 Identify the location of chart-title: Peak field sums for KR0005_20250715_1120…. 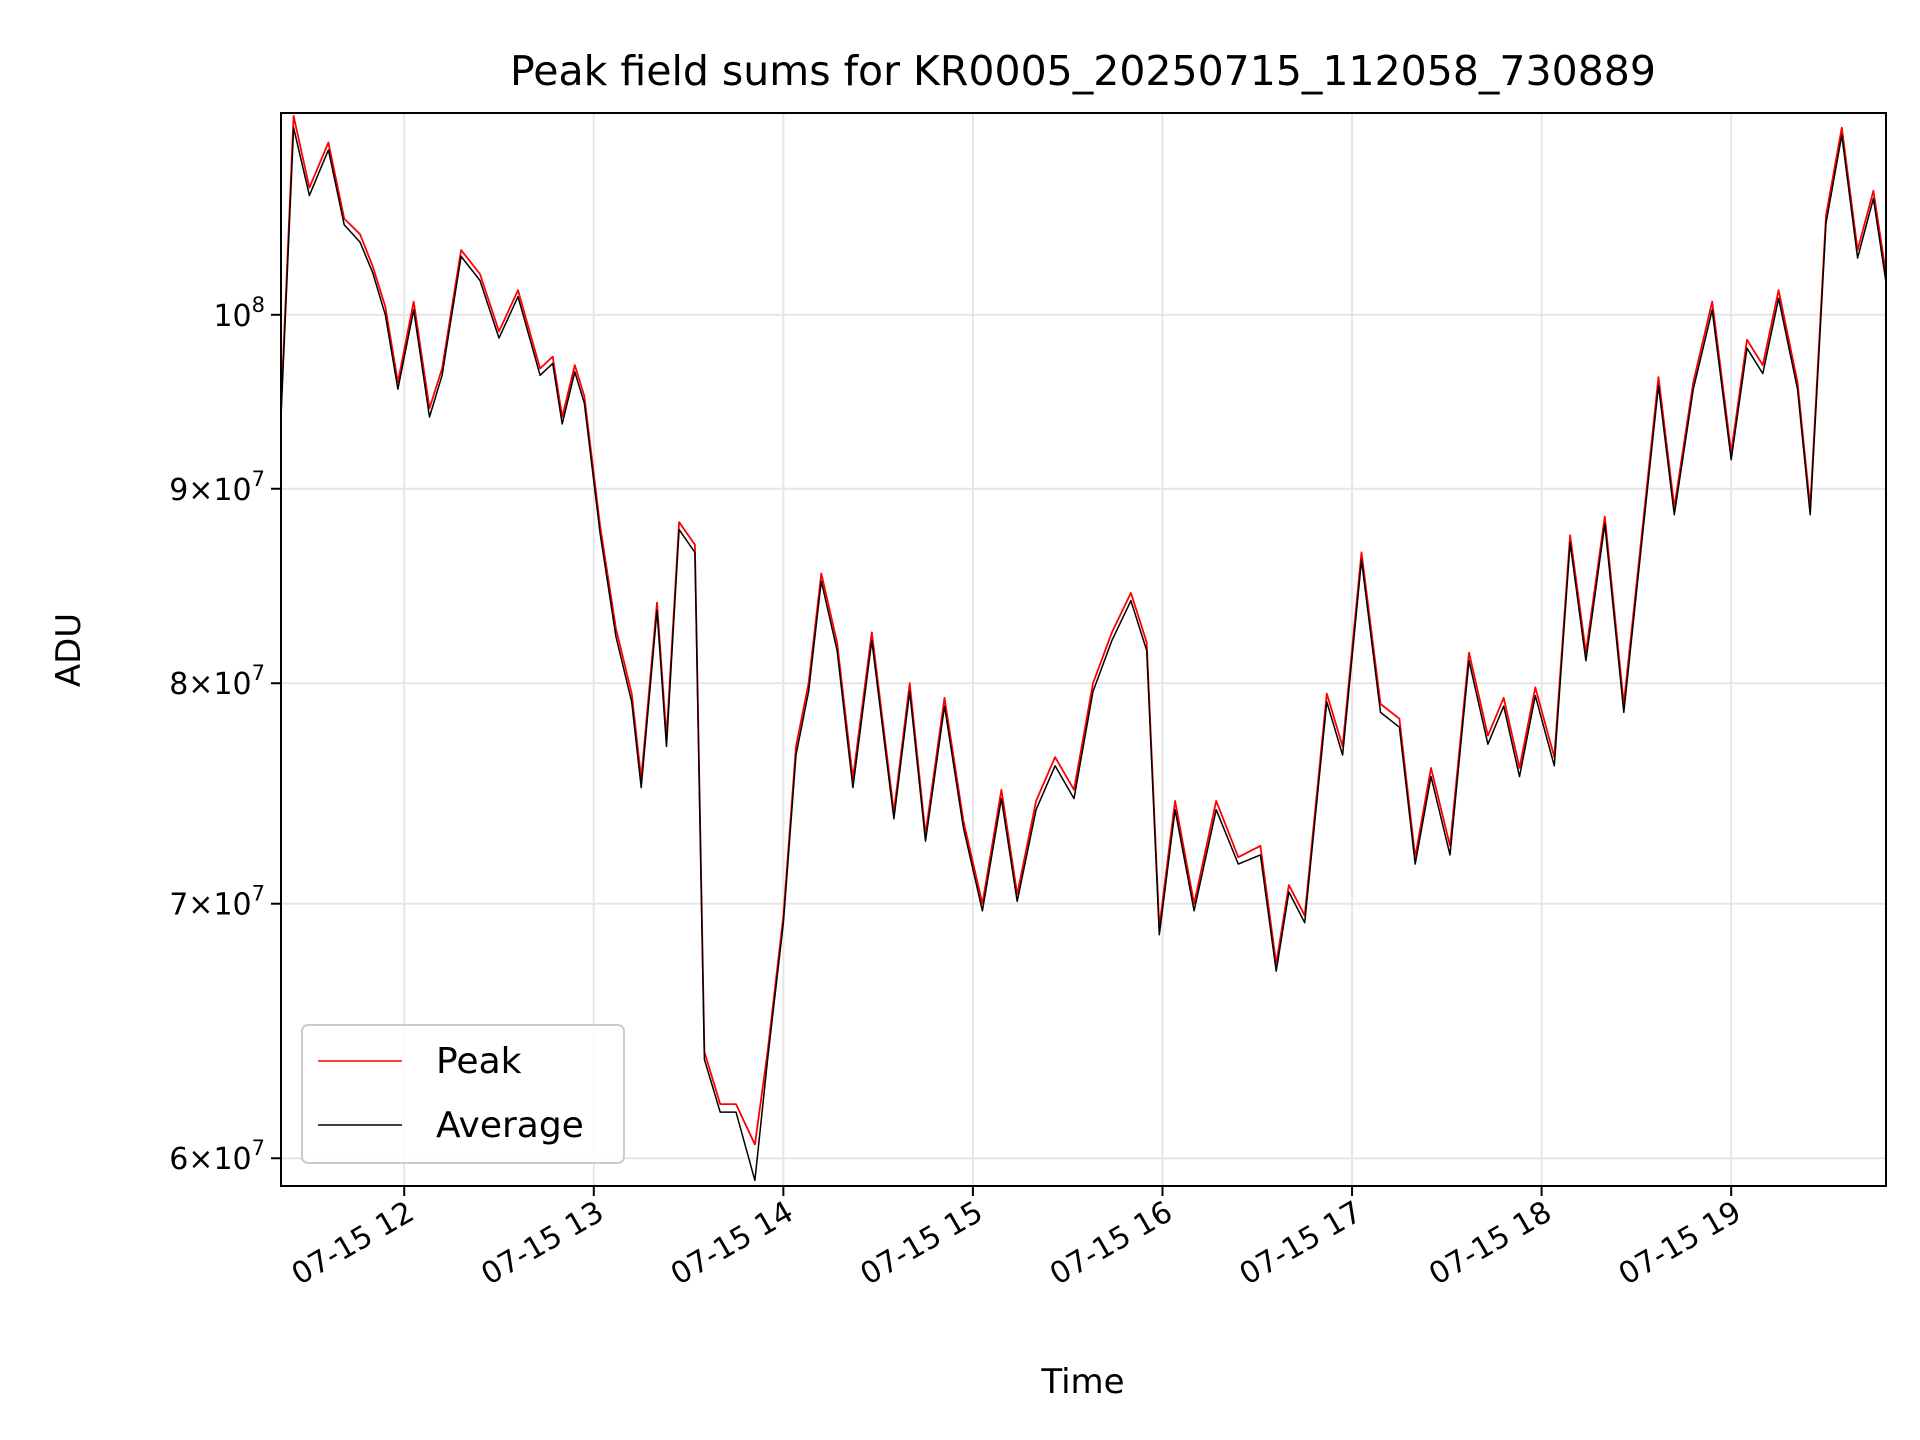
(1083, 71).